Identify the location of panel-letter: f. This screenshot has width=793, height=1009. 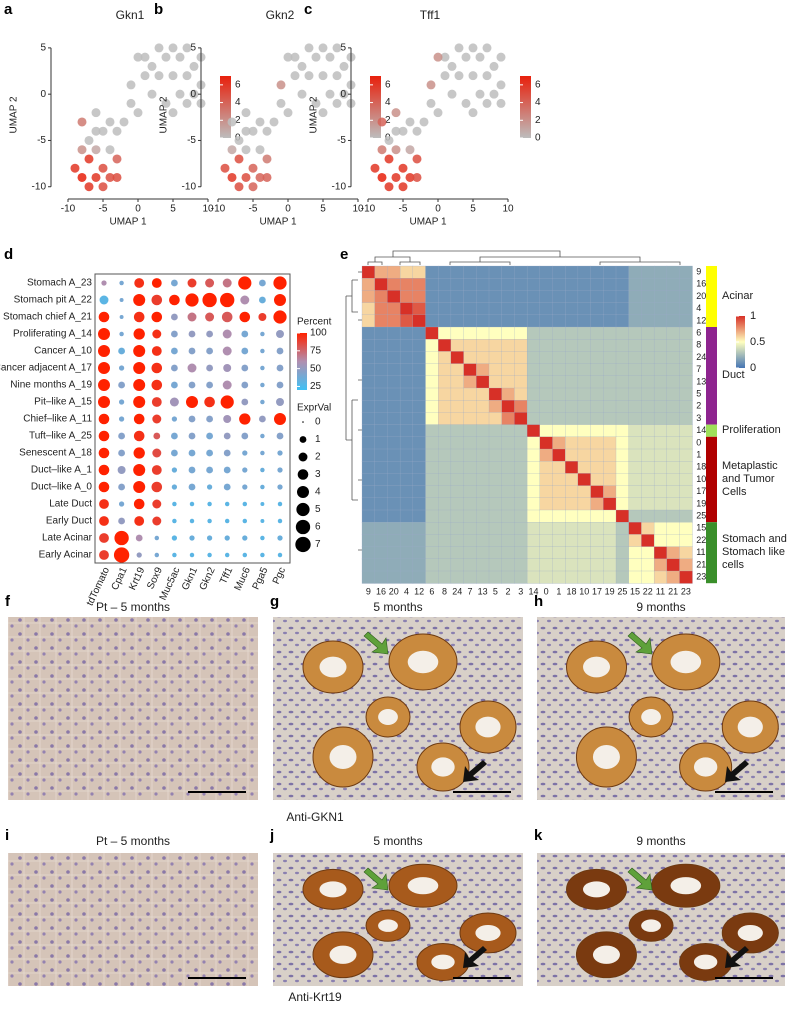
(8, 601).